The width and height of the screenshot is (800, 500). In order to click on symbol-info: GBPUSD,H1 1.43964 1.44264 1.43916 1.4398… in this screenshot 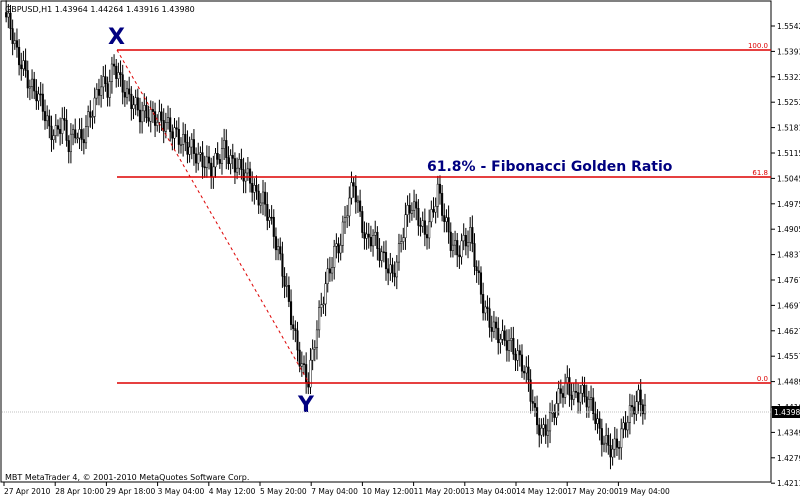, I will do `click(100, 9)`.